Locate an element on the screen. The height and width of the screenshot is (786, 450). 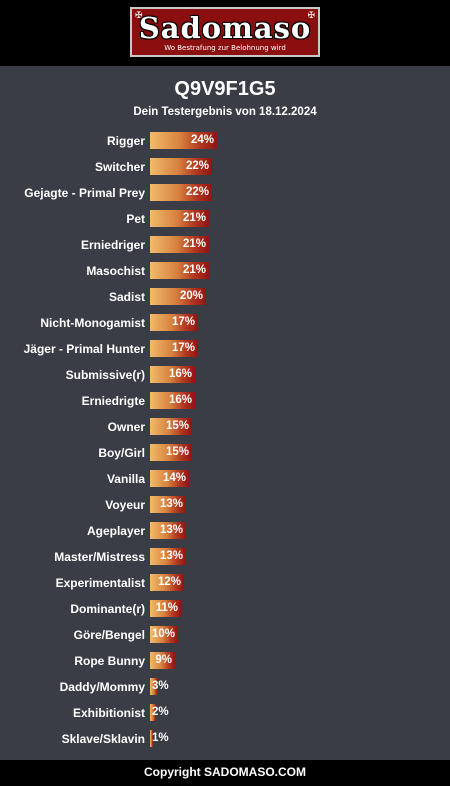
result-percent: 3% is located at coordinates (160, 686).